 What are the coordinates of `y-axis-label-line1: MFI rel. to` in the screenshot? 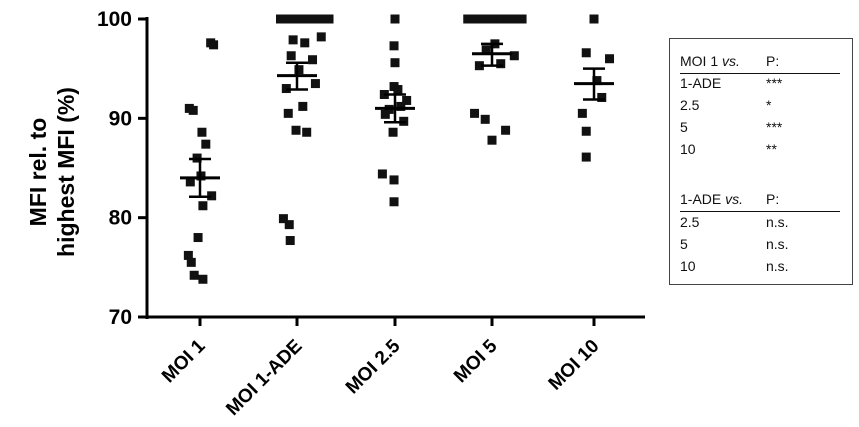 It's located at (38, 172).